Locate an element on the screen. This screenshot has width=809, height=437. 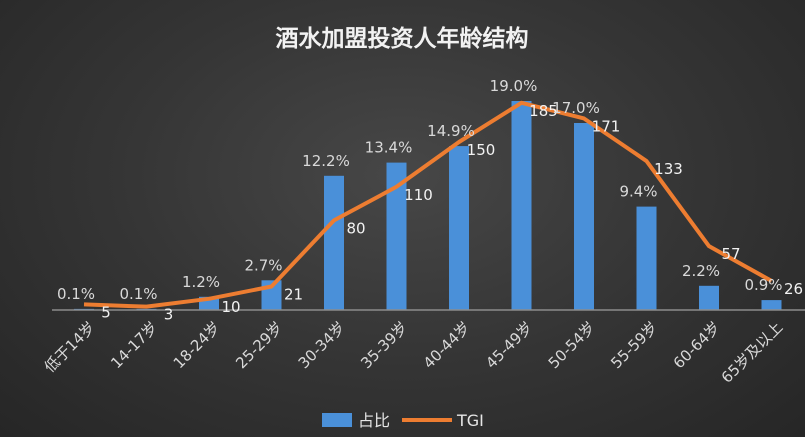
category-label-11: 65岁及以上 is located at coordinates (752, 352).